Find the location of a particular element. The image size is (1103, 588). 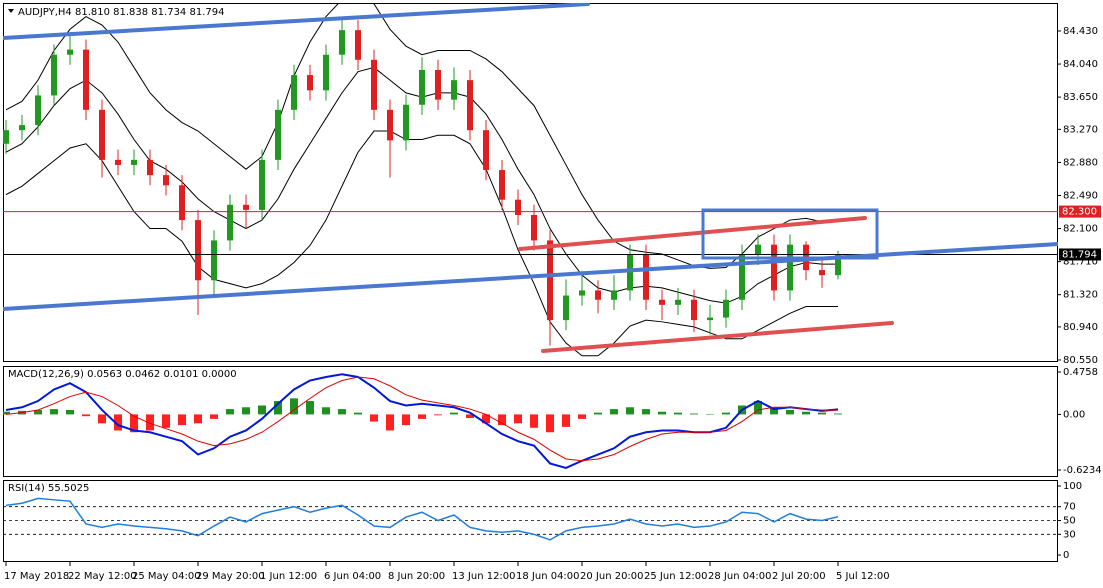

y-tick-label: 0.4758 is located at coordinates (1080, 372).